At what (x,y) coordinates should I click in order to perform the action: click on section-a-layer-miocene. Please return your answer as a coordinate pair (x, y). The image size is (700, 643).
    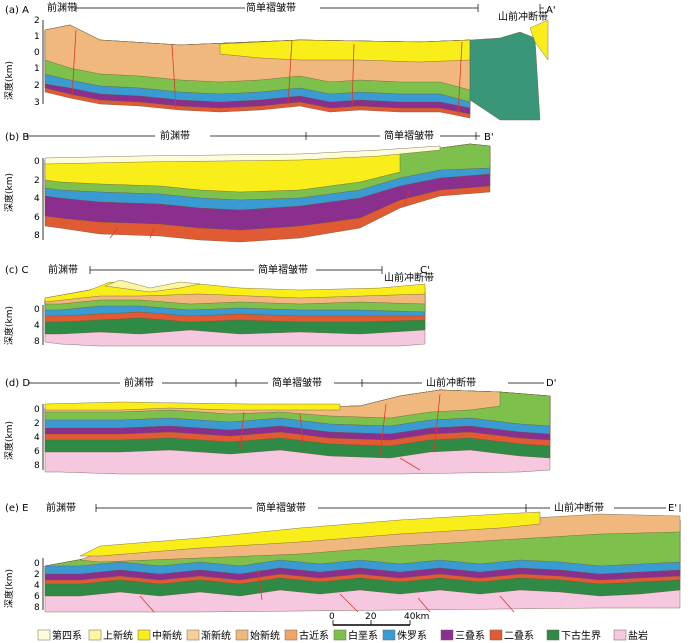
    Looking at the image, I should click on (345, 51).